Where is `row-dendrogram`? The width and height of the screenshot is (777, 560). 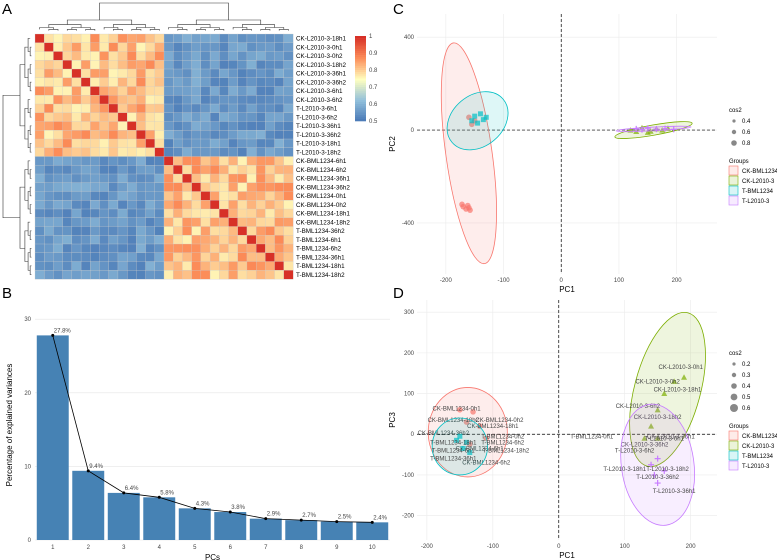 row-dendrogram is located at coordinates (17, 156).